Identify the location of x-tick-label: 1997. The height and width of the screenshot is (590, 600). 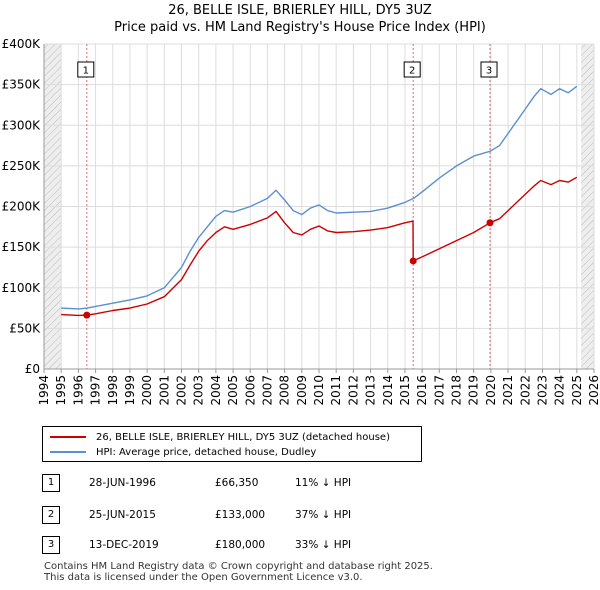
(96, 390).